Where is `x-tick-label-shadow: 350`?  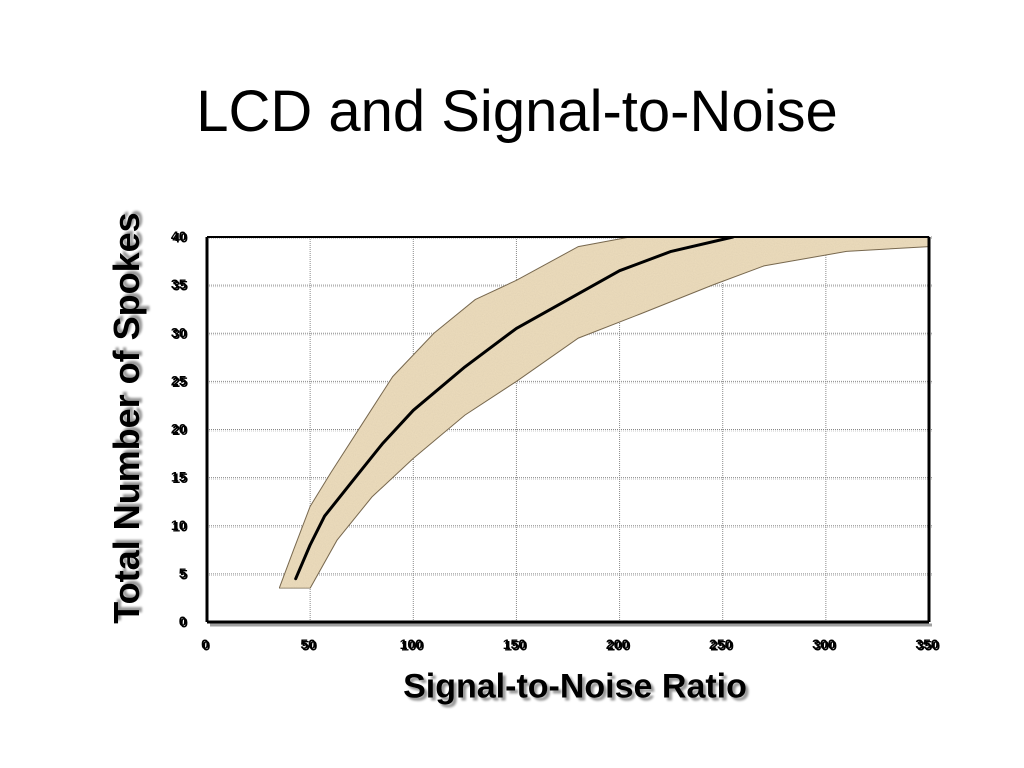
x-tick-label-shadow: 350 is located at coordinates (929, 646).